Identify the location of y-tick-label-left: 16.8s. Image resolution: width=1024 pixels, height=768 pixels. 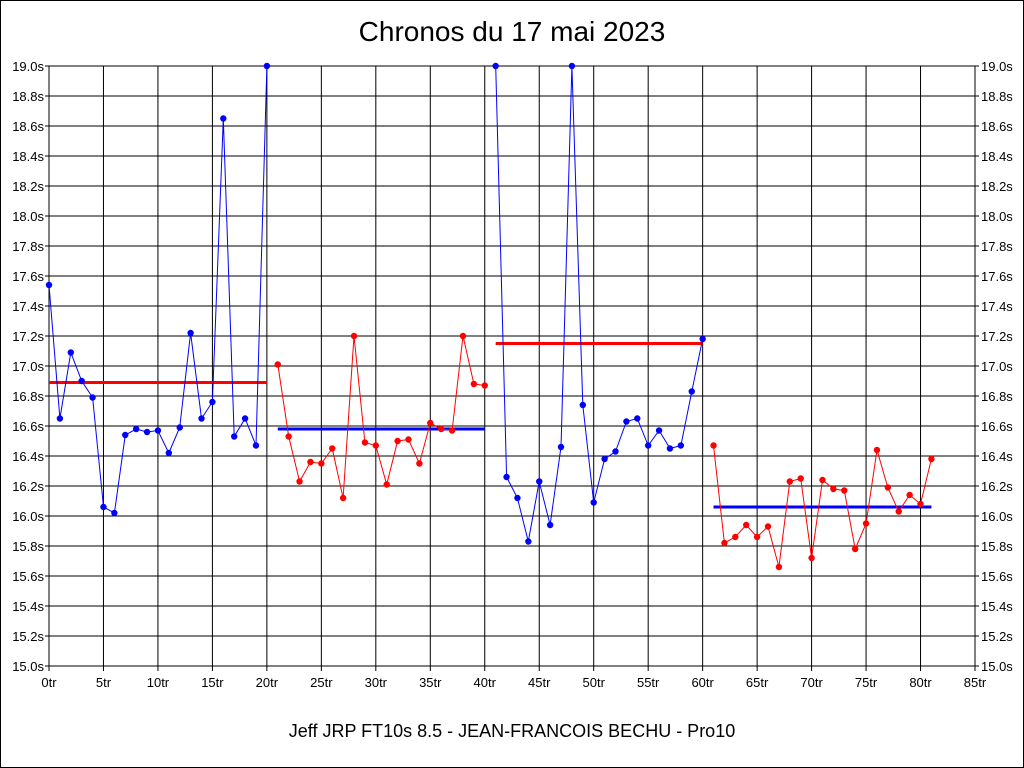
(28, 396).